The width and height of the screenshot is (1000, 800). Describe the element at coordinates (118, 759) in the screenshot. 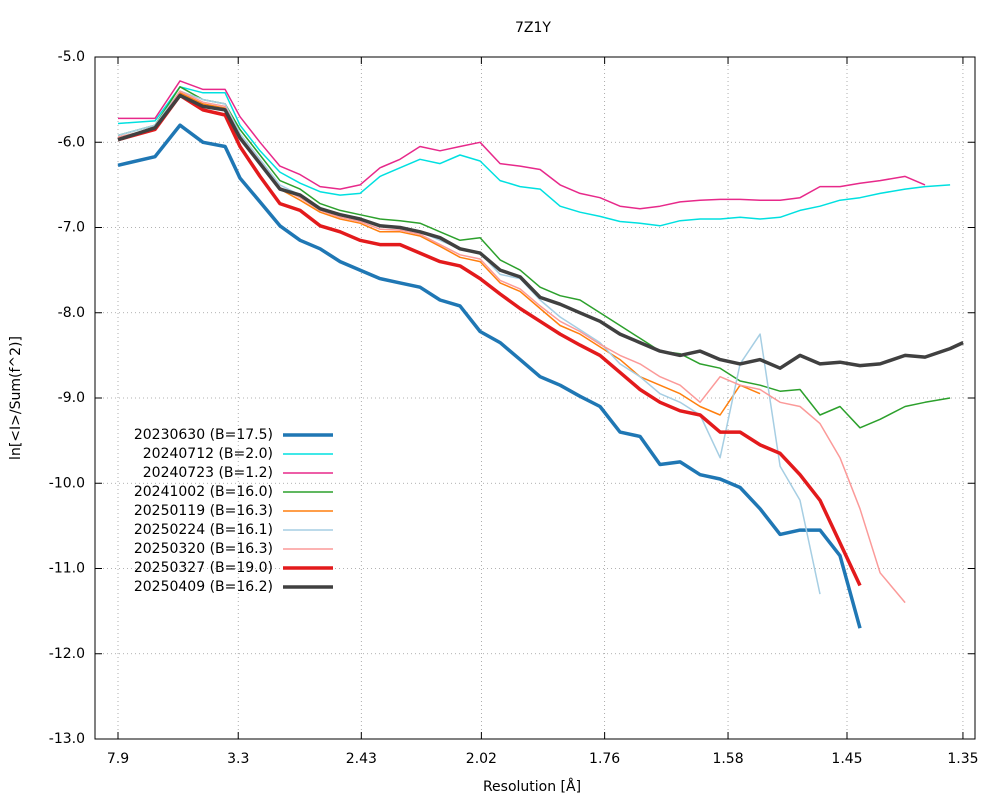

I see `x-tick-label: 7.9` at that location.